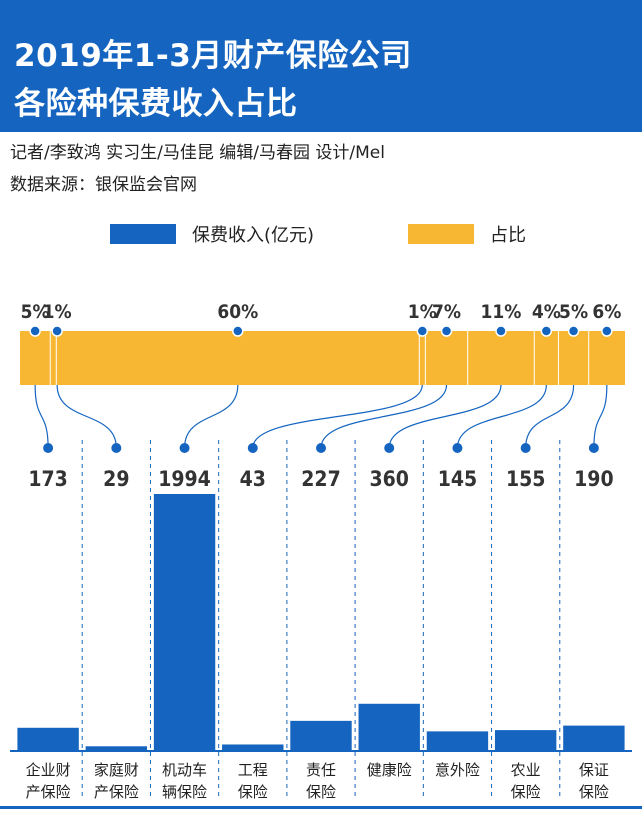  Describe the element at coordinates (143, 234) in the screenshot. I see `legend-swatch-revenue` at that location.